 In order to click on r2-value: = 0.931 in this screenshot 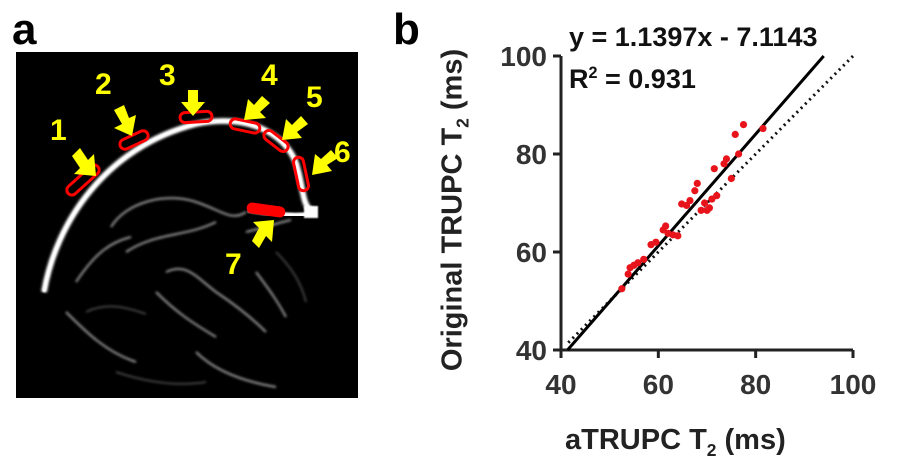, I will do `click(646, 79)`.